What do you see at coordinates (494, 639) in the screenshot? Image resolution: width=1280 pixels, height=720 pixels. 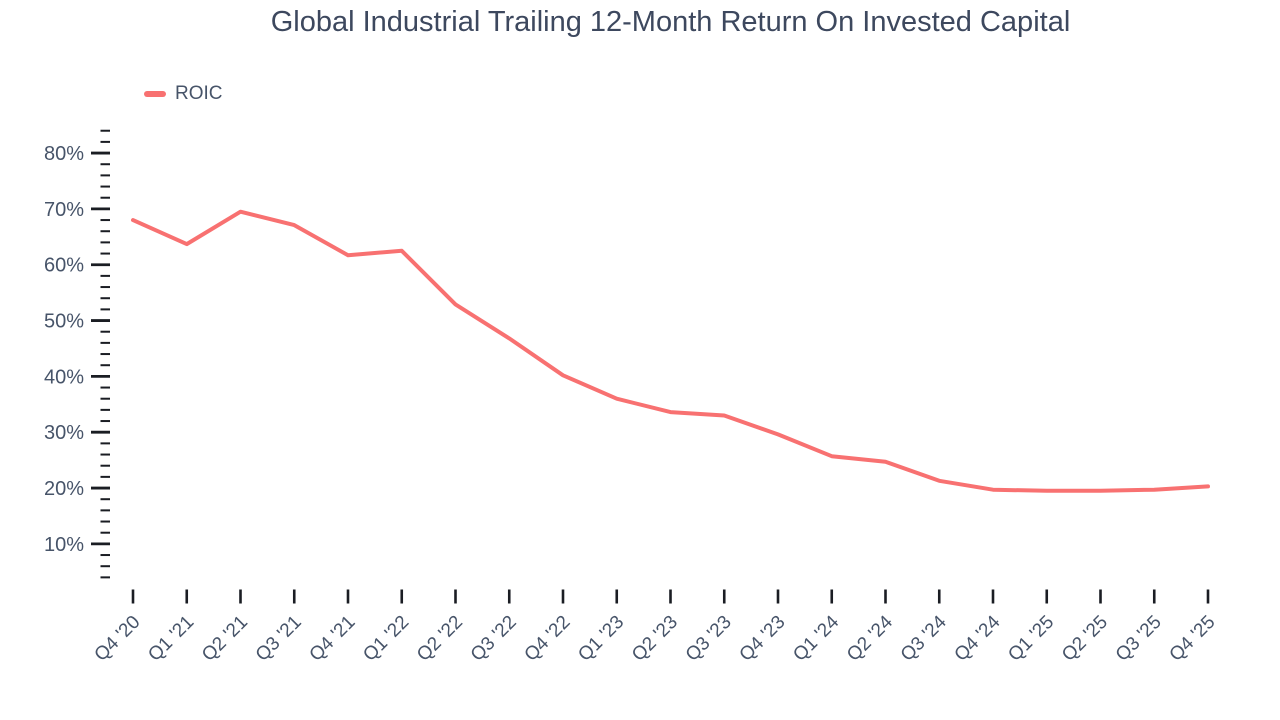 I see `x-tick-label: Q3 '22` at bounding box center [494, 639].